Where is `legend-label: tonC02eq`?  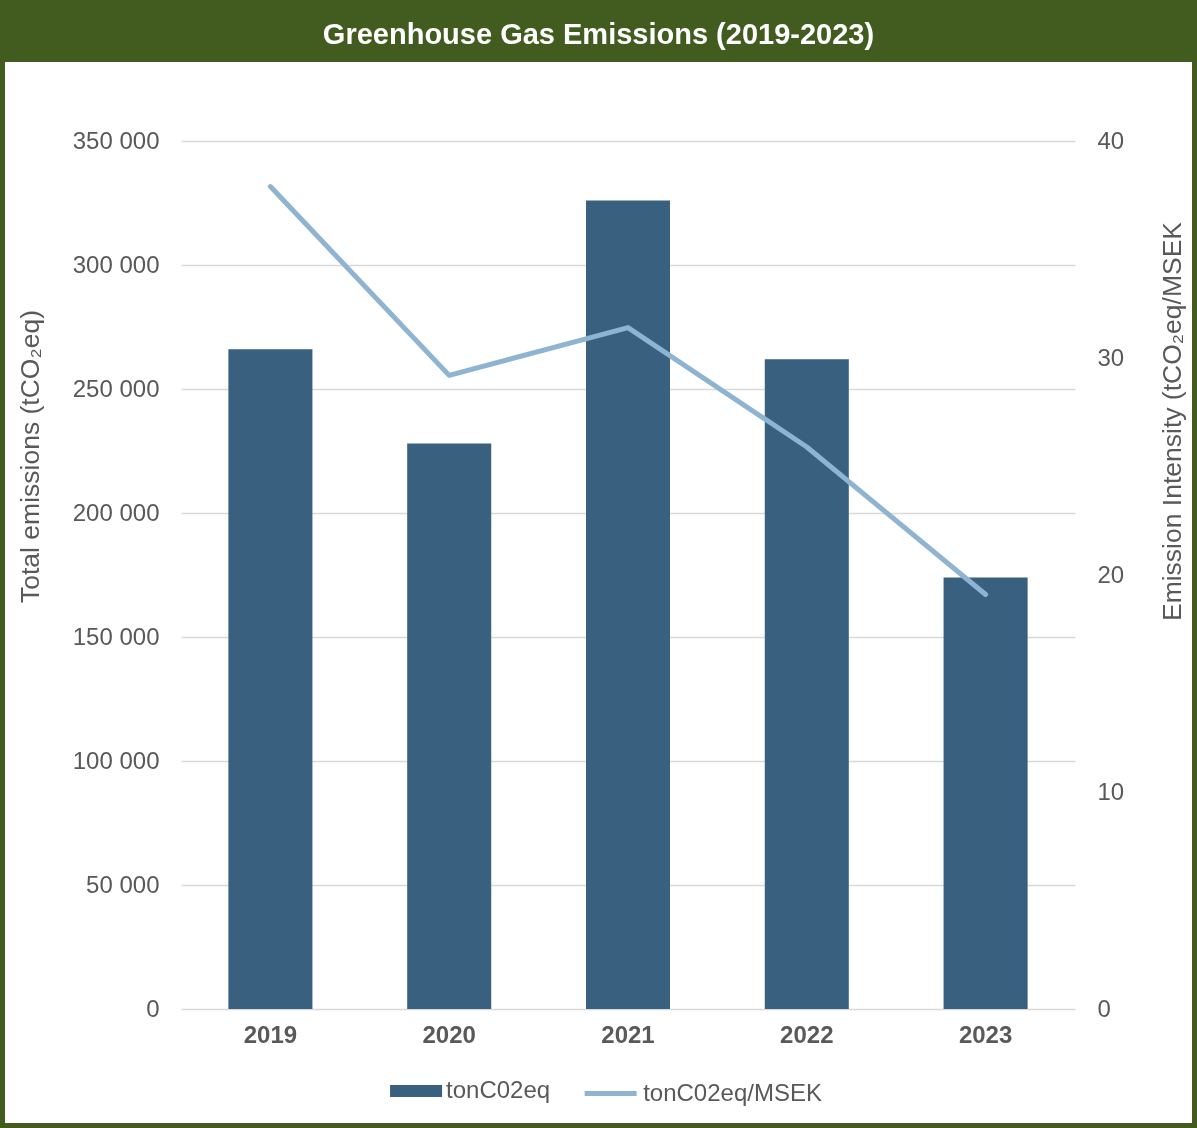 legend-label: tonC02eq is located at coordinates (498, 1089).